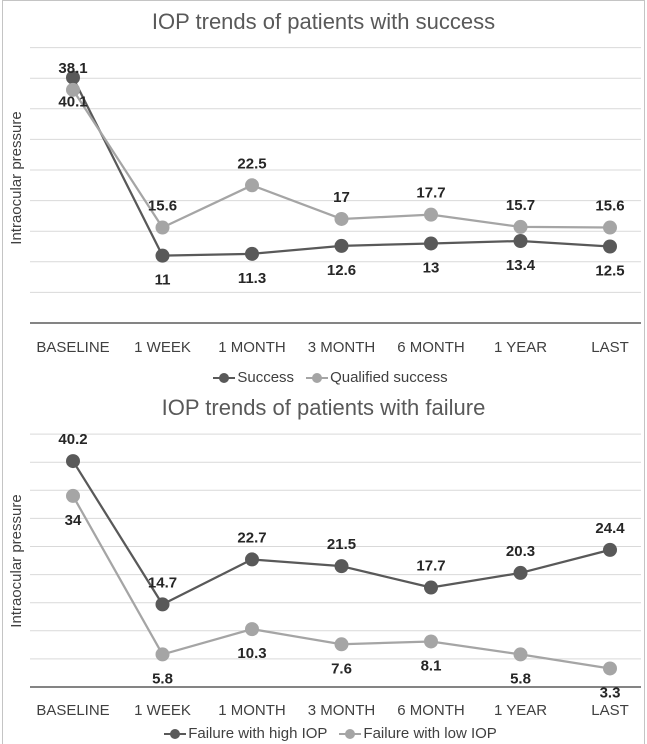 This screenshot has height=744, width=647. I want to click on chart-title: IOP trends of patients with failure, so click(323, 407).